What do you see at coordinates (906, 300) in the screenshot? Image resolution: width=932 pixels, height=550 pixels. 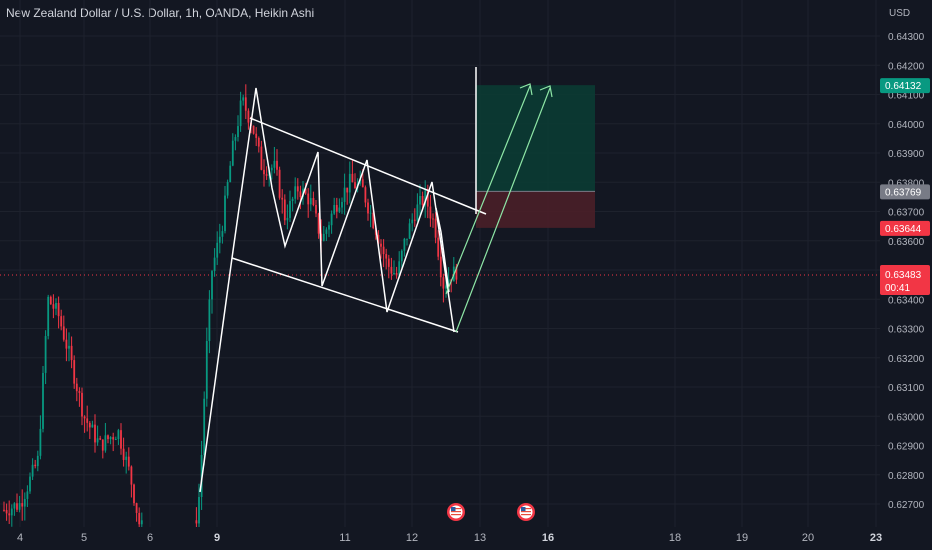 I see `y-tick-label: 0.63400` at bounding box center [906, 300].